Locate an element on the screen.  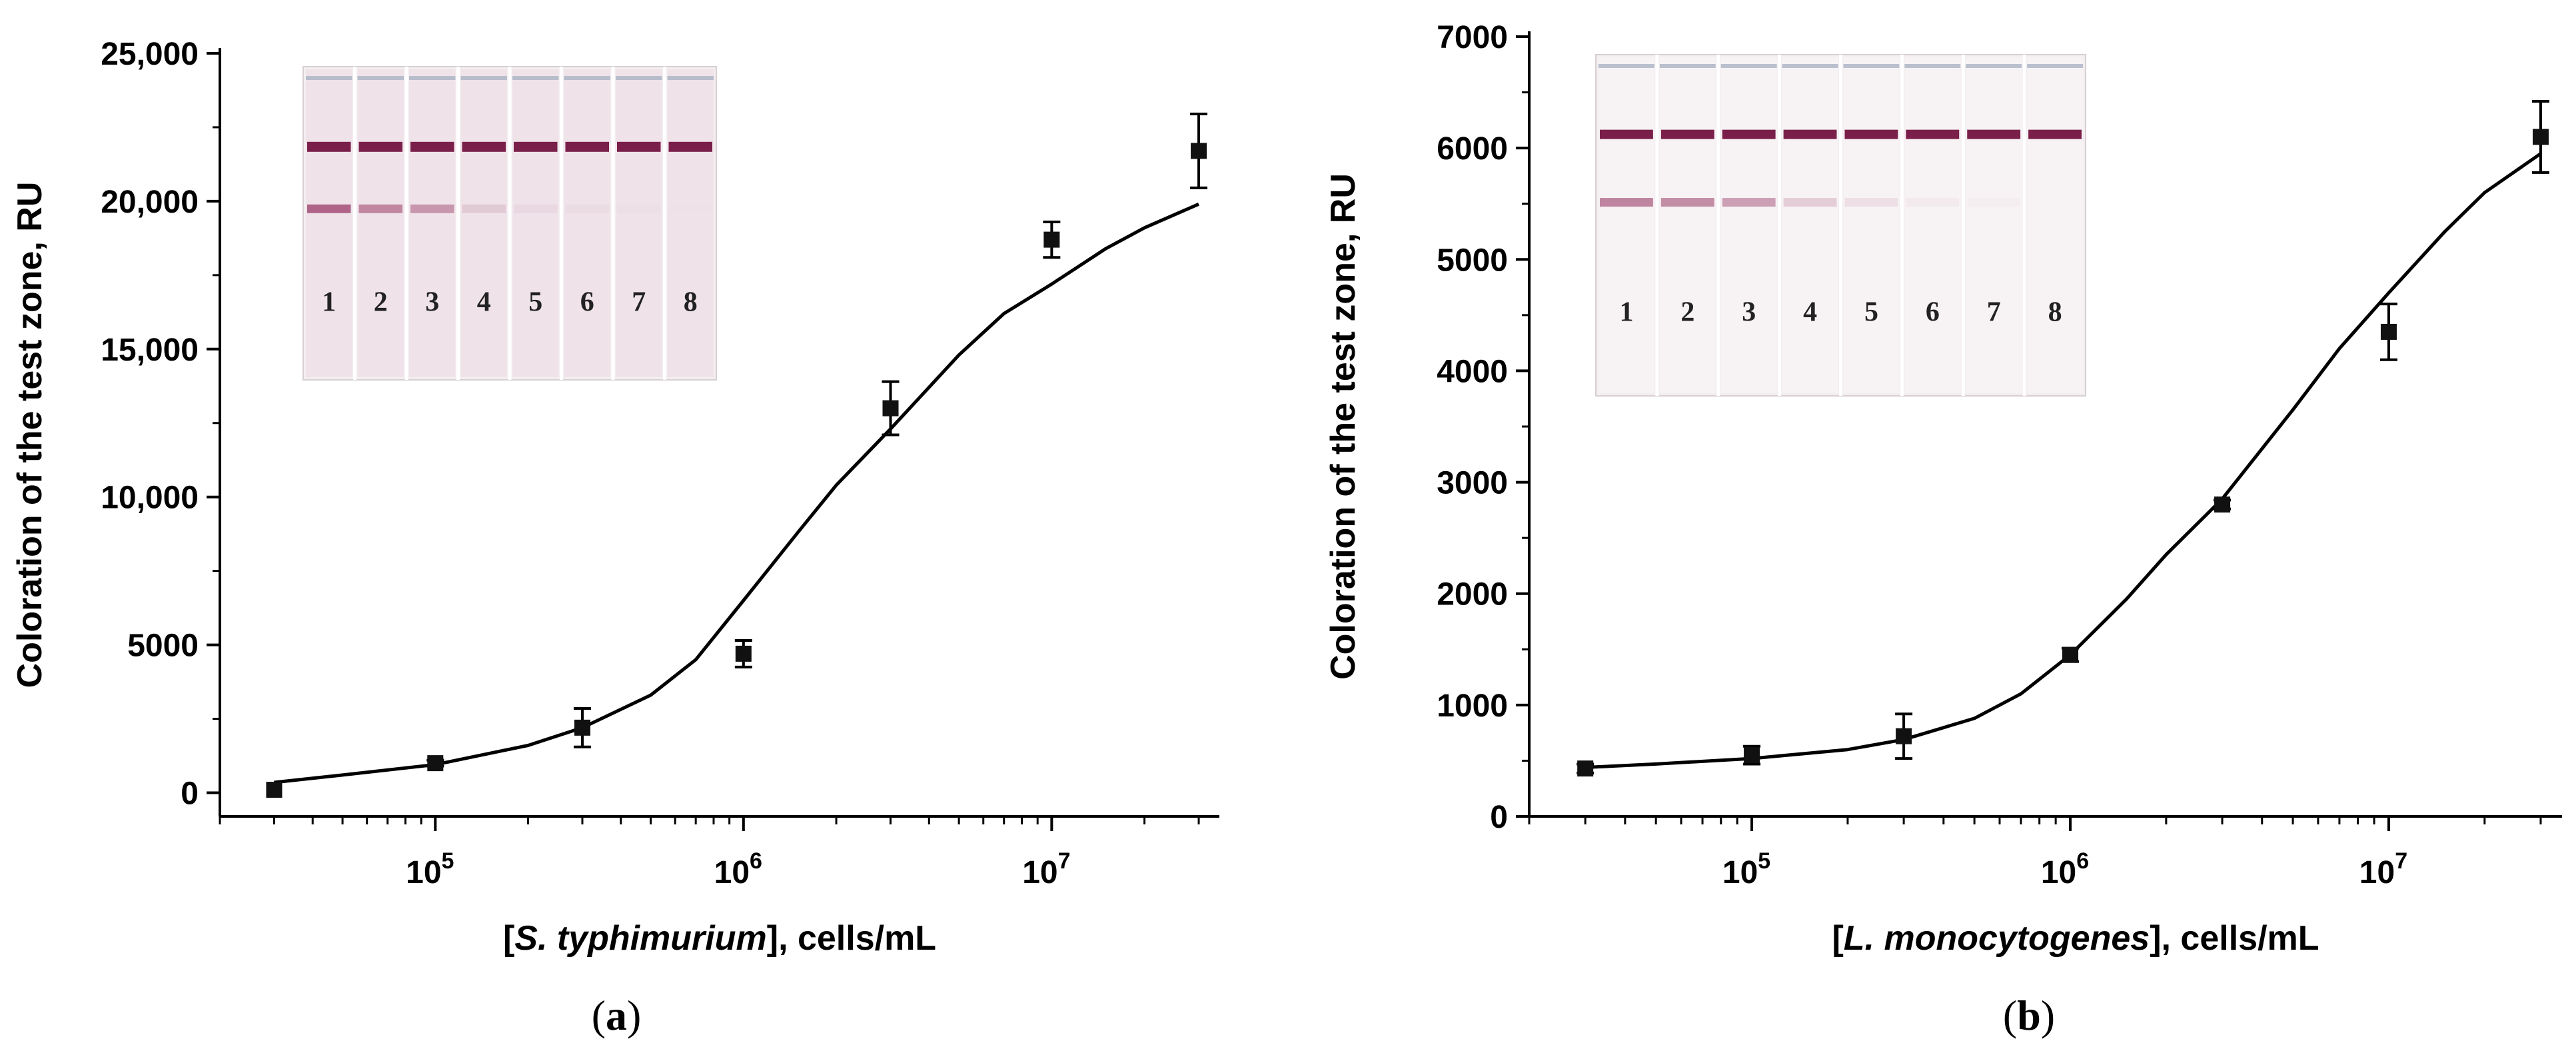
y-tick-label: 25,000 is located at coordinates (150, 55).